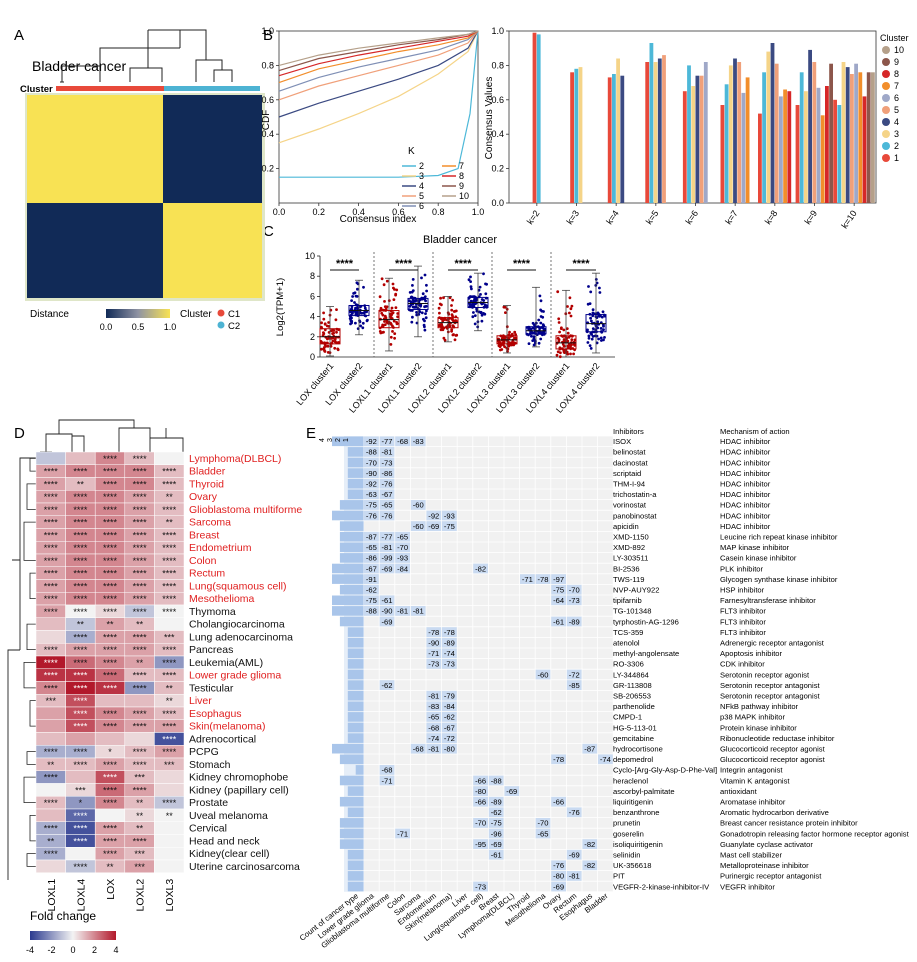 The image size is (917, 962). What do you see at coordinates (497, 169) in the screenshot?
I see `bar-ytick-label: 0.2` at bounding box center [497, 169].